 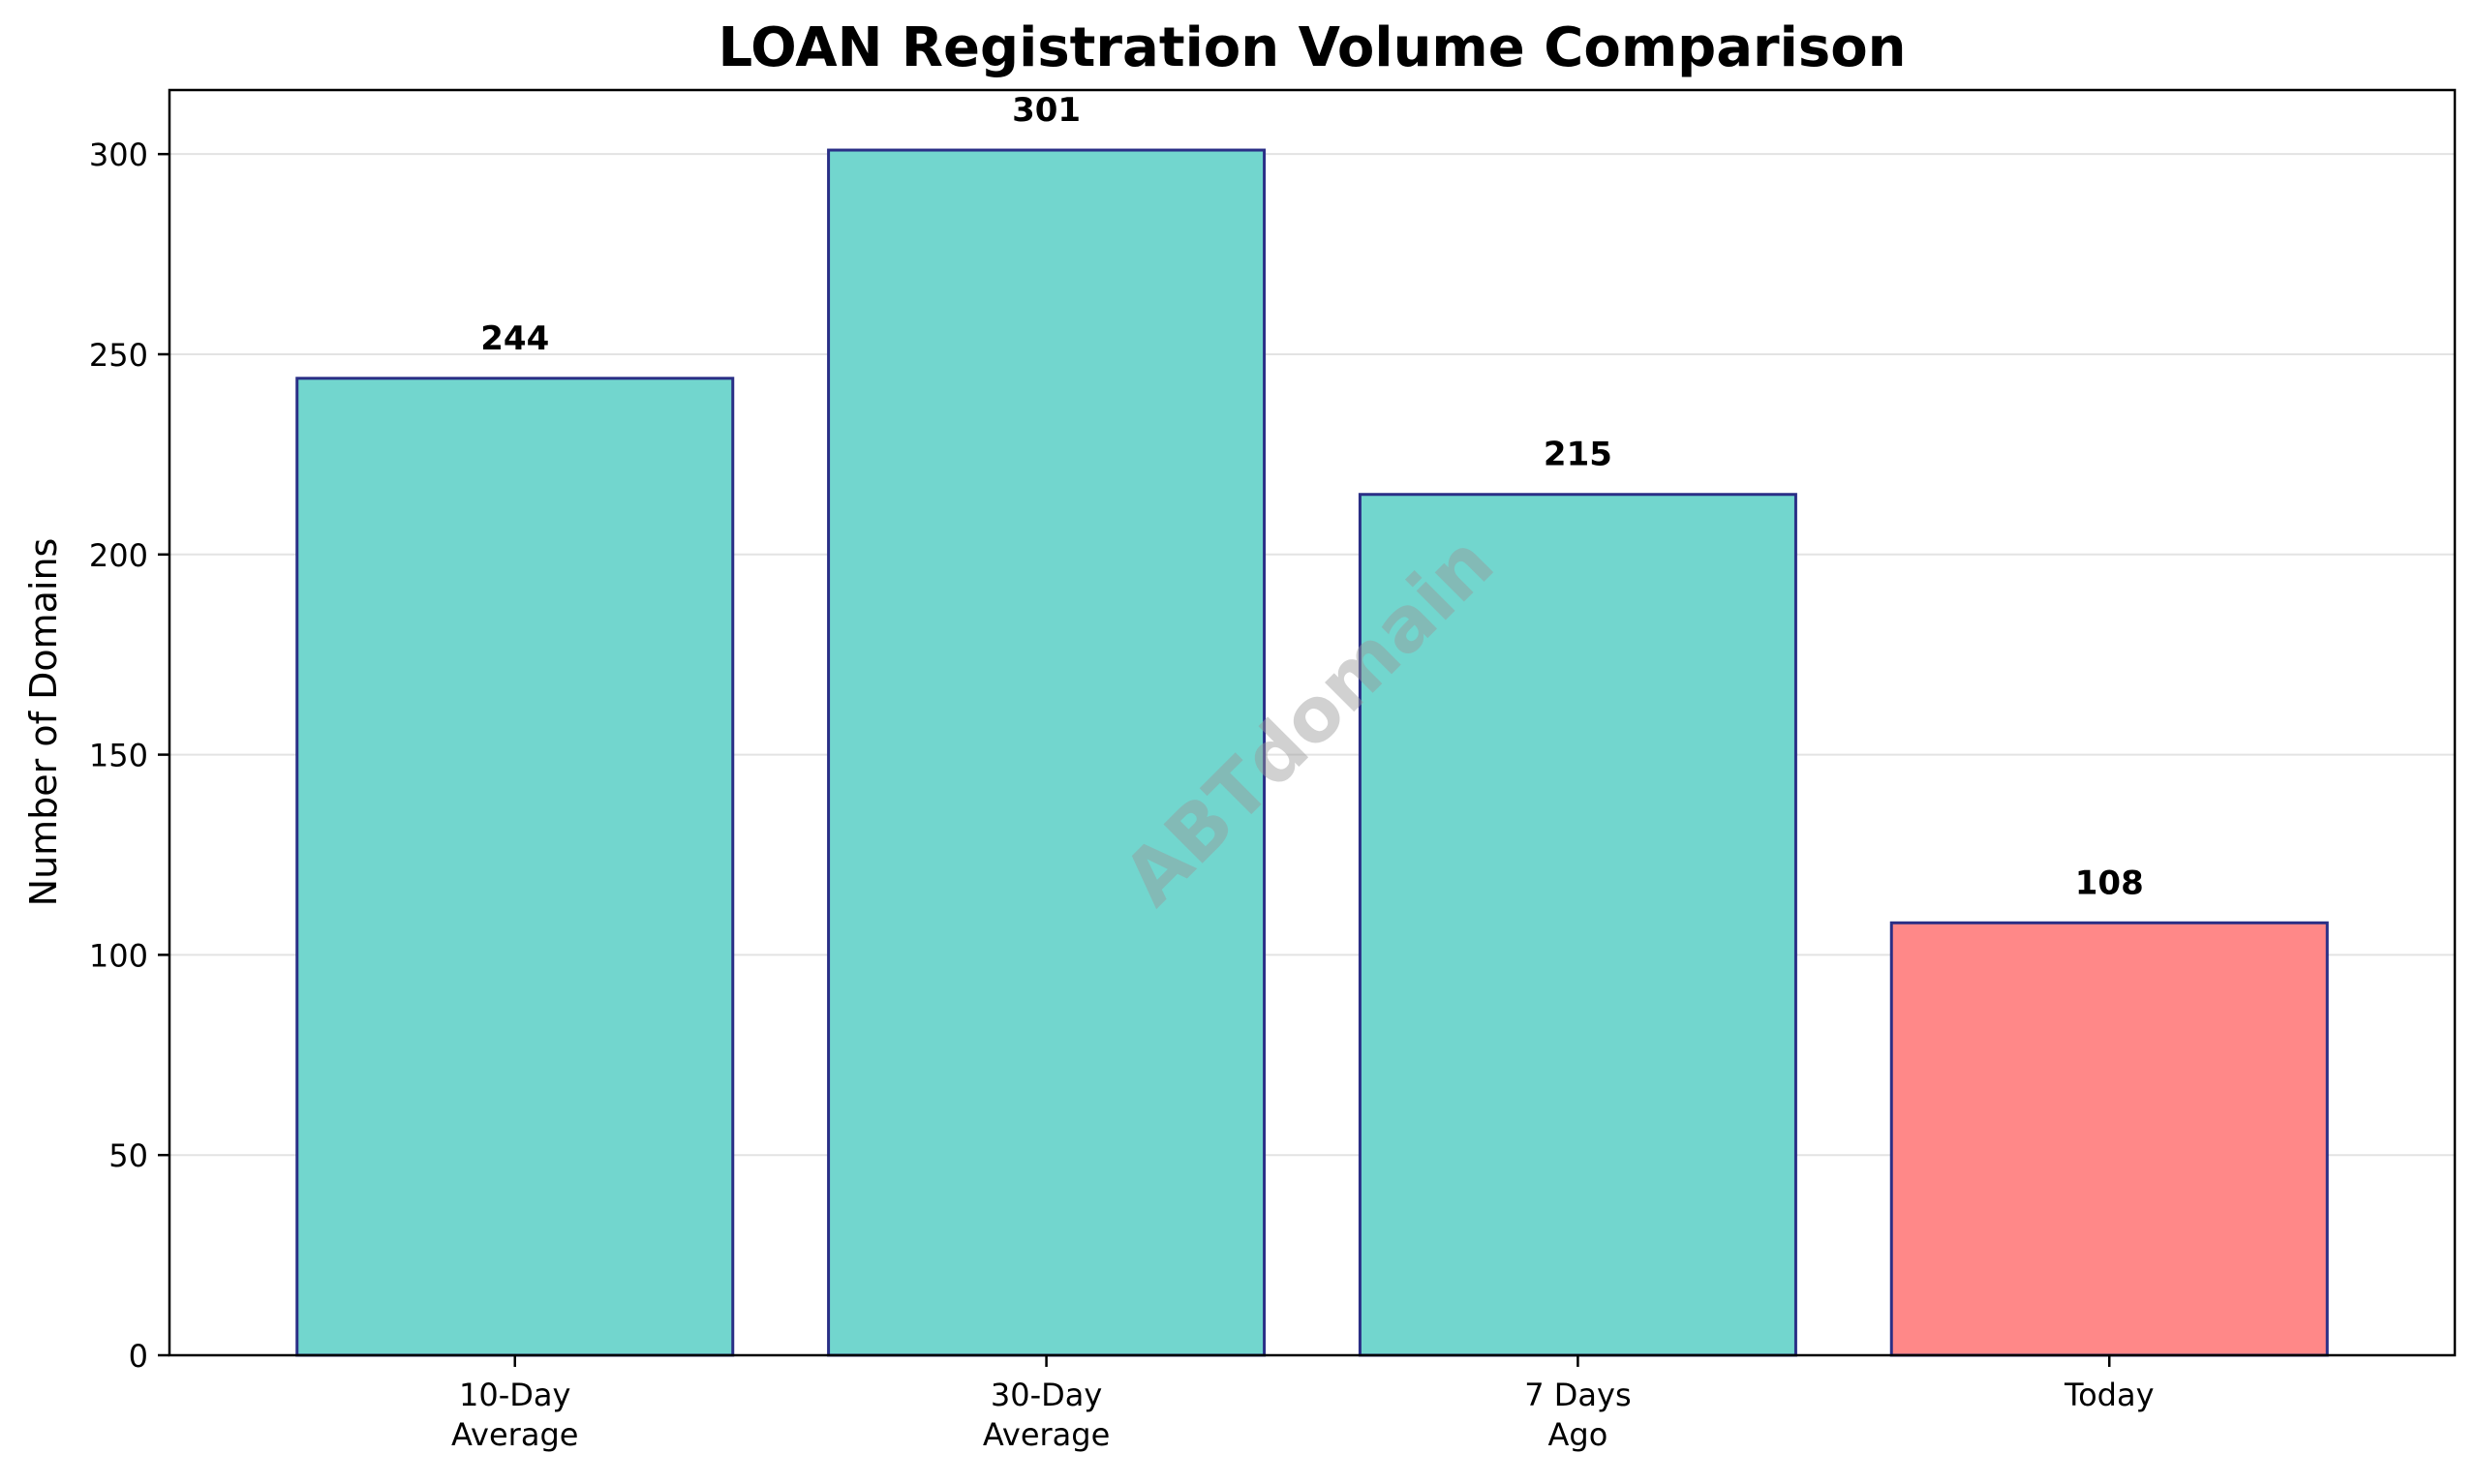 I want to click on y-tick-label: 50, so click(x=128, y=1155).